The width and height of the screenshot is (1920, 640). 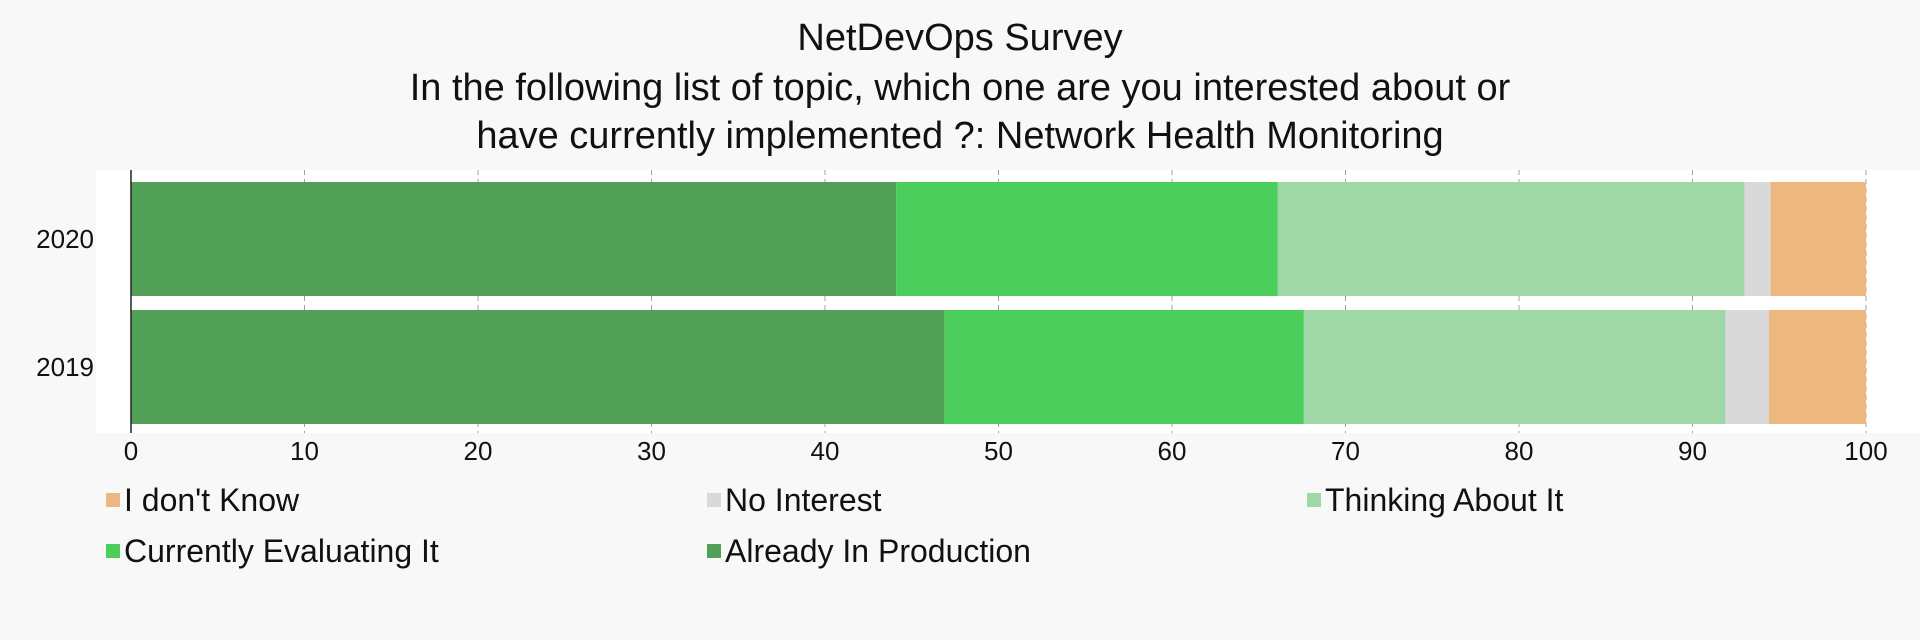 I want to click on x-tick-label-10: 10, so click(x=304, y=451).